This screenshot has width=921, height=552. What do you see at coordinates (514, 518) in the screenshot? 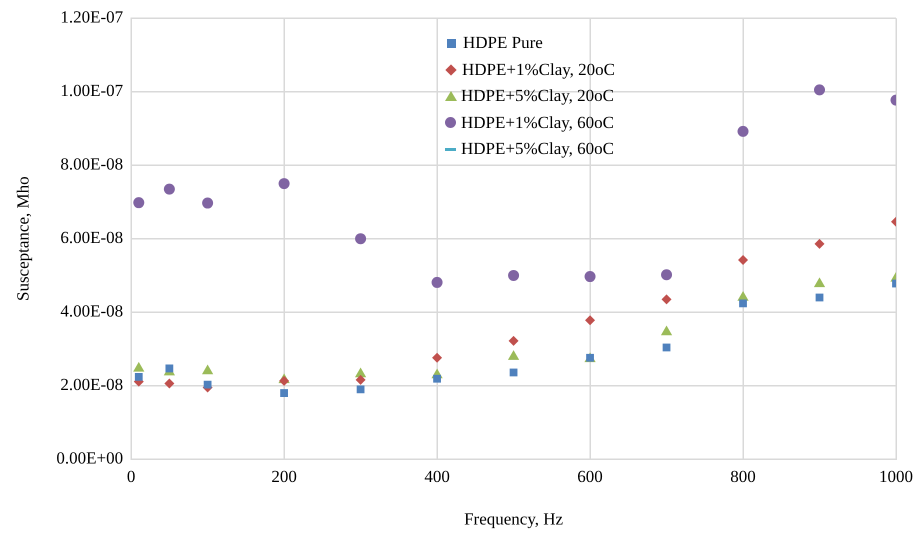
I see `x-axis-title: Frequency, Hz` at bounding box center [514, 518].